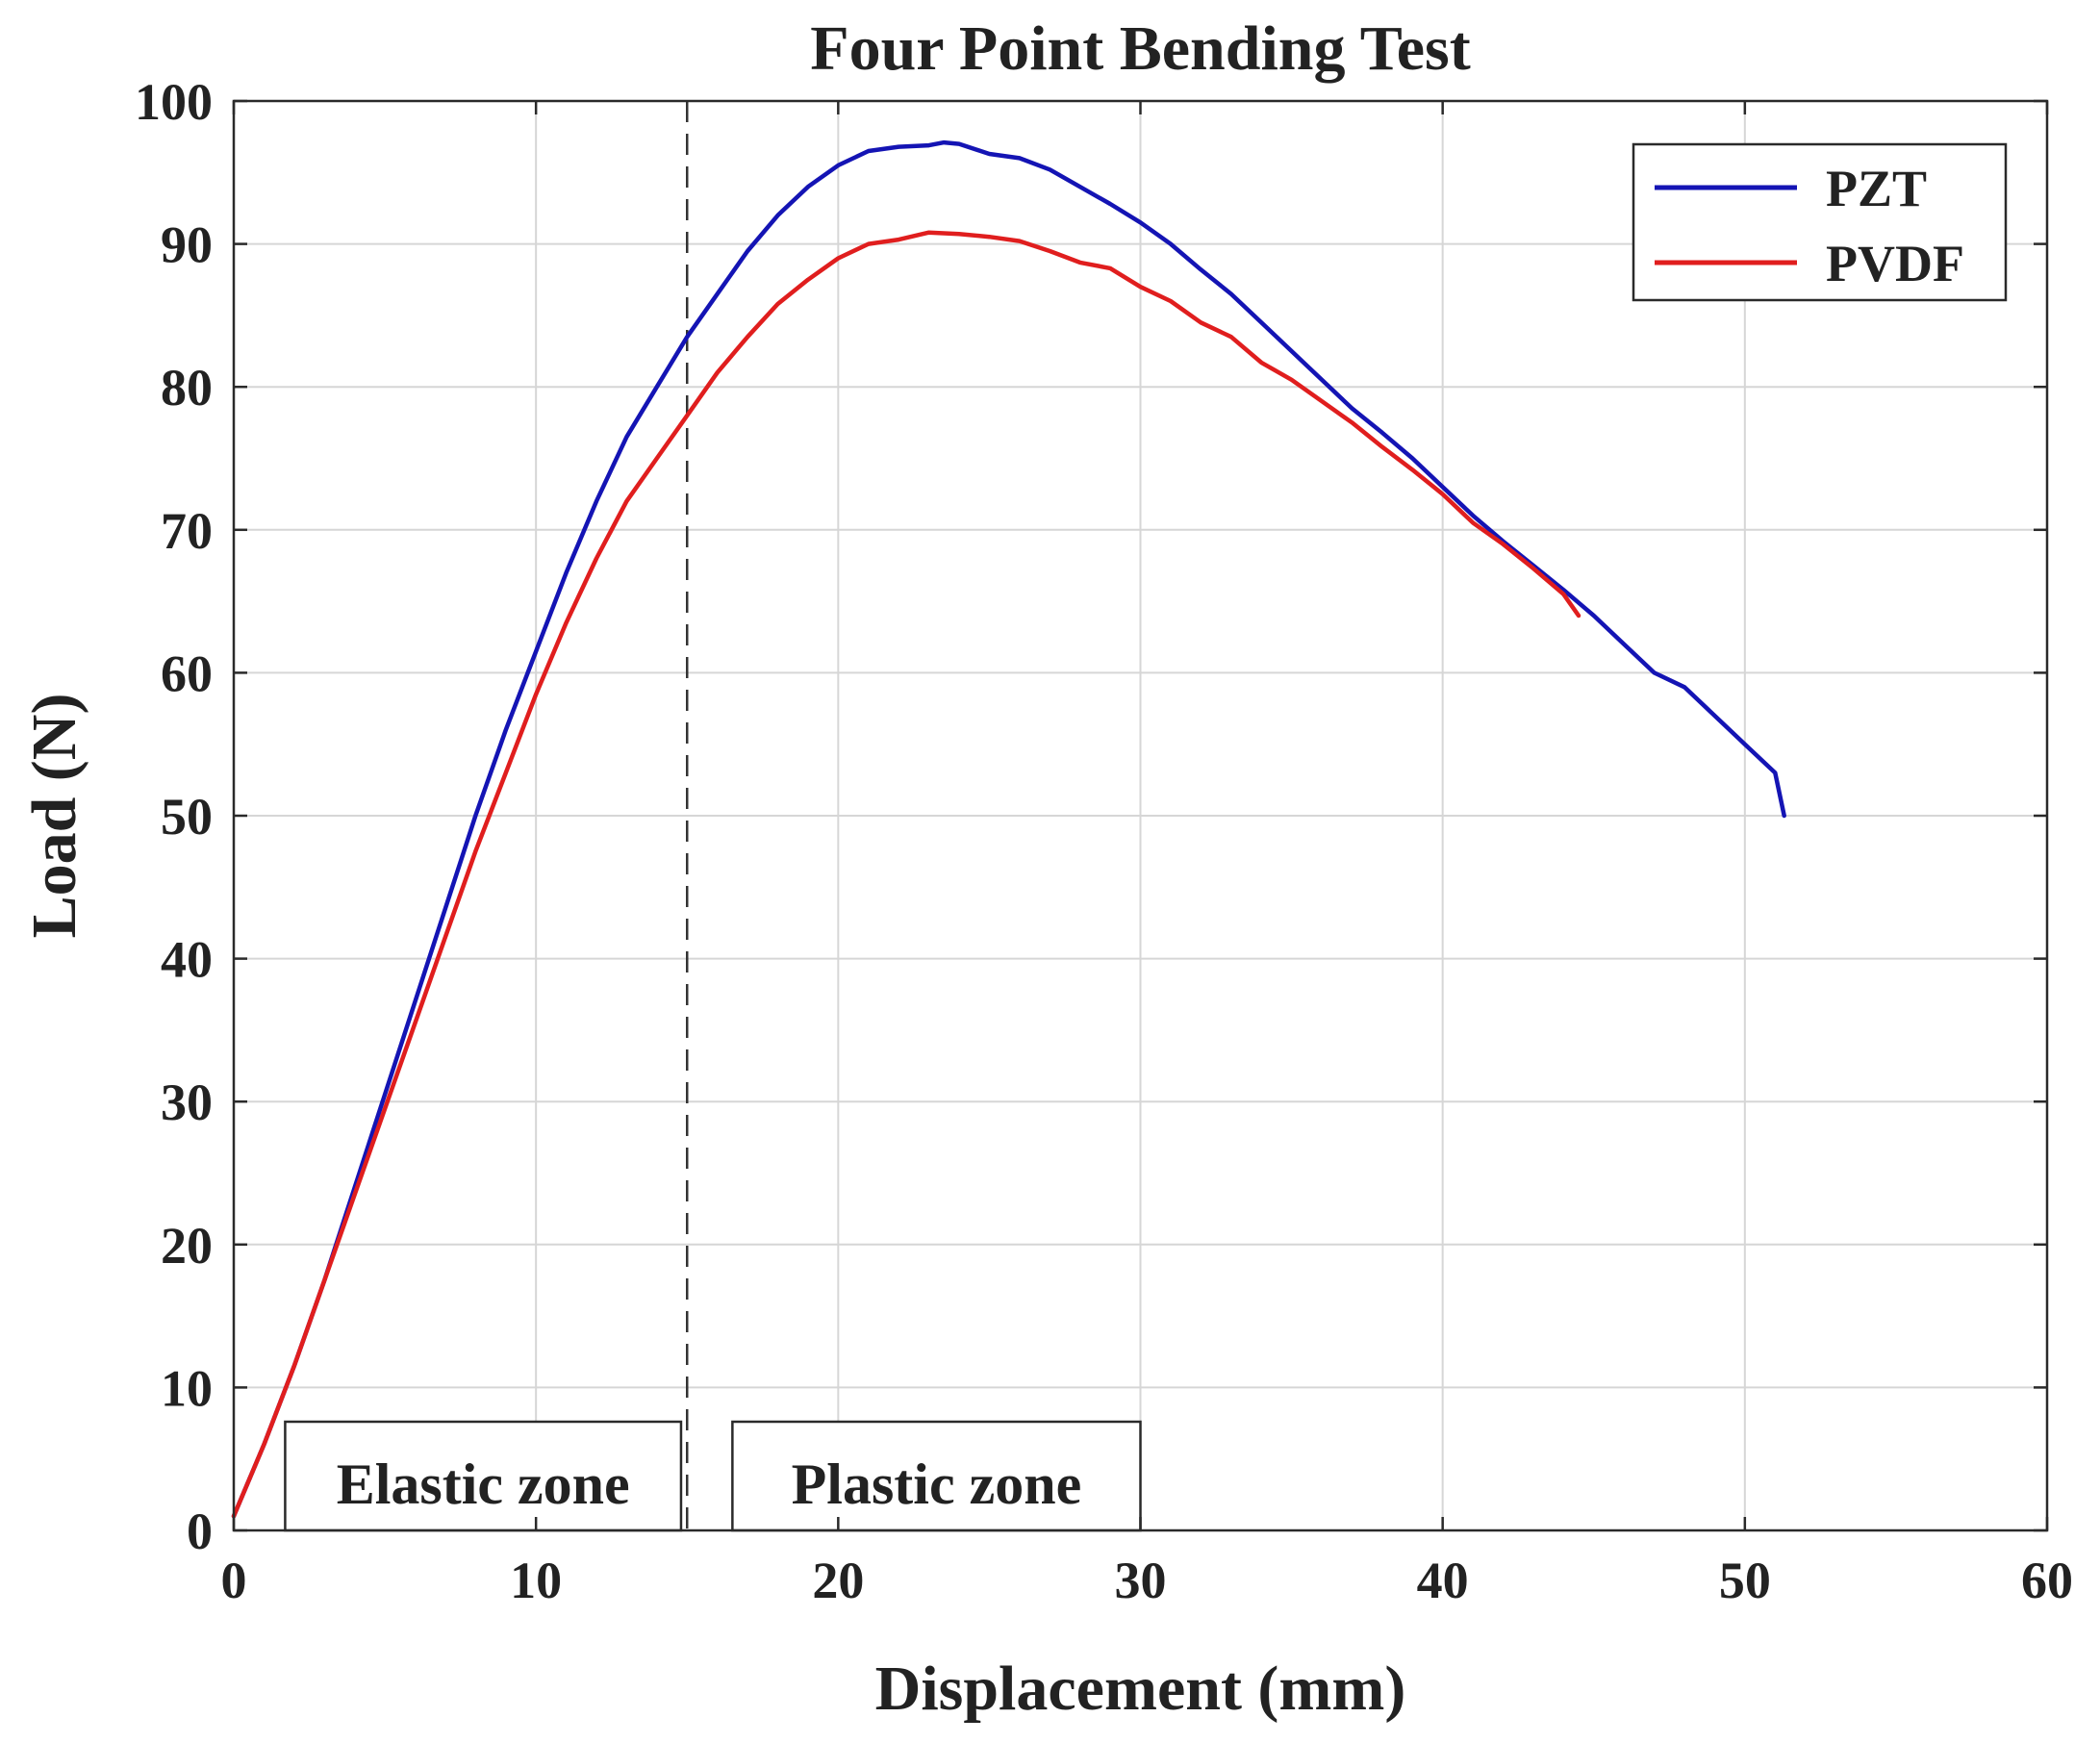 Image resolution: width=2100 pixels, height=1743 pixels. What do you see at coordinates (234, 1580) in the screenshot?
I see `x-tick-label: 0` at bounding box center [234, 1580].